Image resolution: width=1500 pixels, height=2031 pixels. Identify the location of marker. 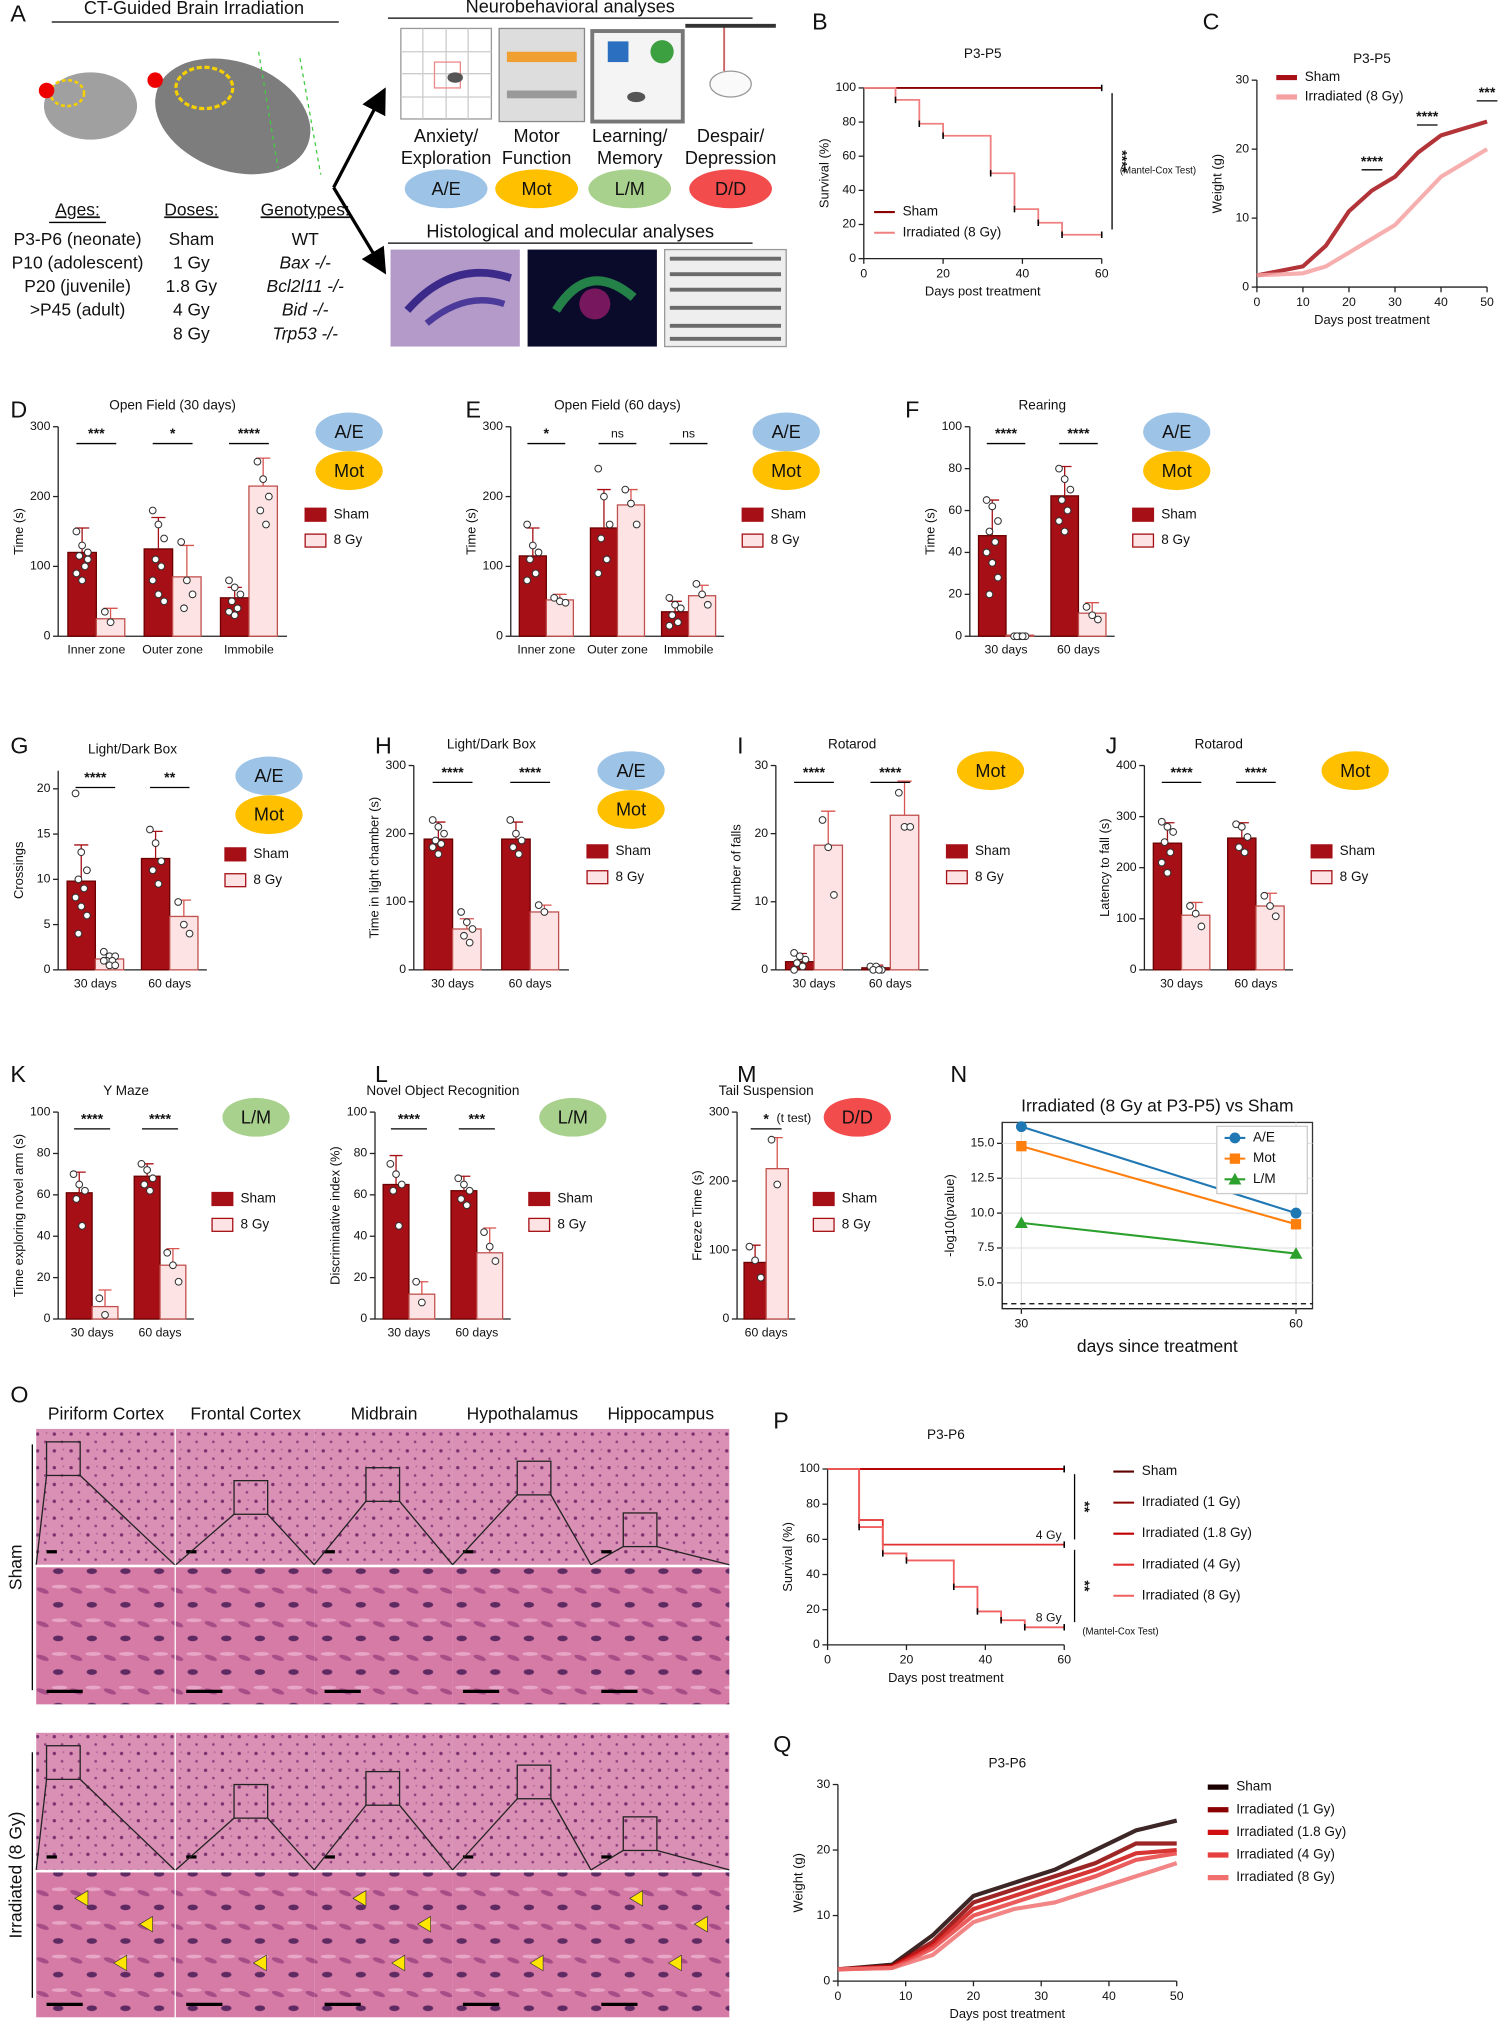
(1296, 1224).